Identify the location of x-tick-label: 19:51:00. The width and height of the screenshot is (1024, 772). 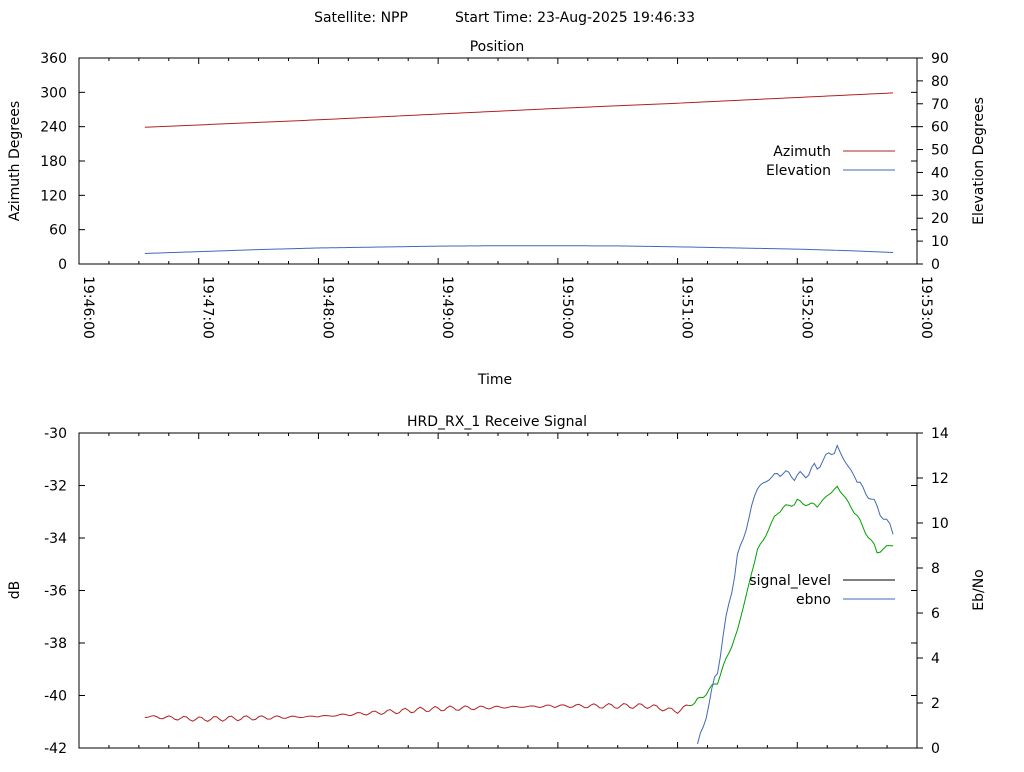
(687, 307).